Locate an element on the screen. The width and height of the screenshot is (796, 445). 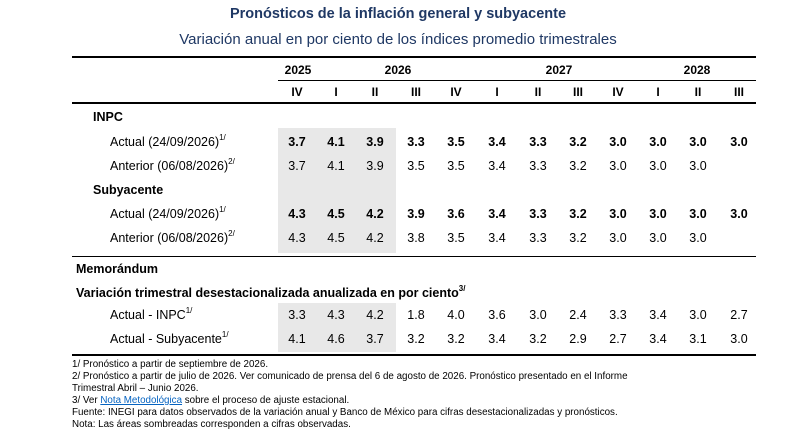
top-rule is located at coordinates (414, 57).